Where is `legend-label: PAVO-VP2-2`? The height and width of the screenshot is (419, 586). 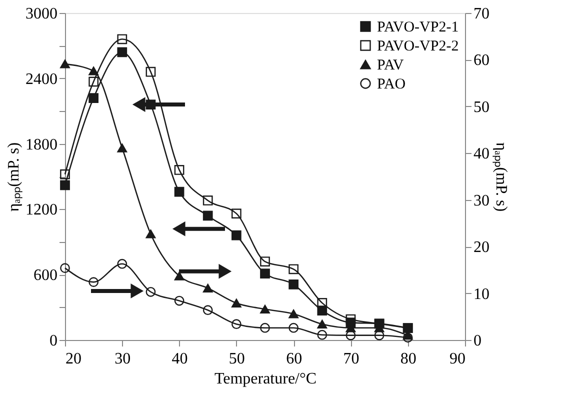 legend-label: PAVO-VP2-2 is located at coordinates (418, 46).